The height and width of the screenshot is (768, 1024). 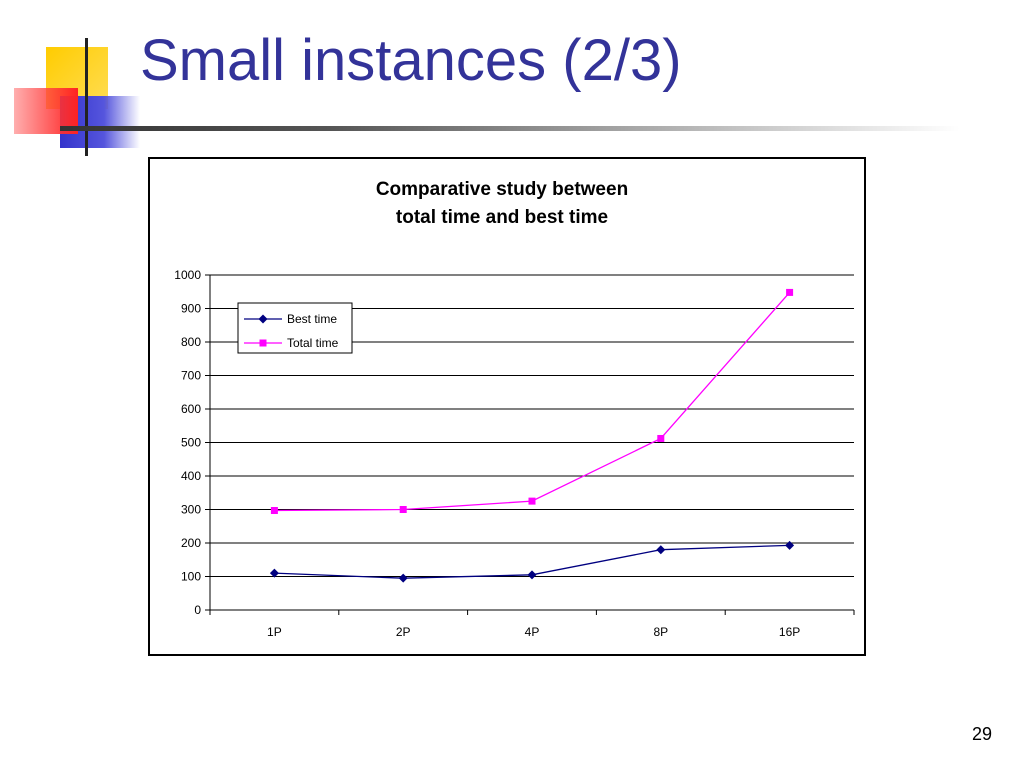 I want to click on chart-title-line-2: total time and best time, so click(x=502, y=217).